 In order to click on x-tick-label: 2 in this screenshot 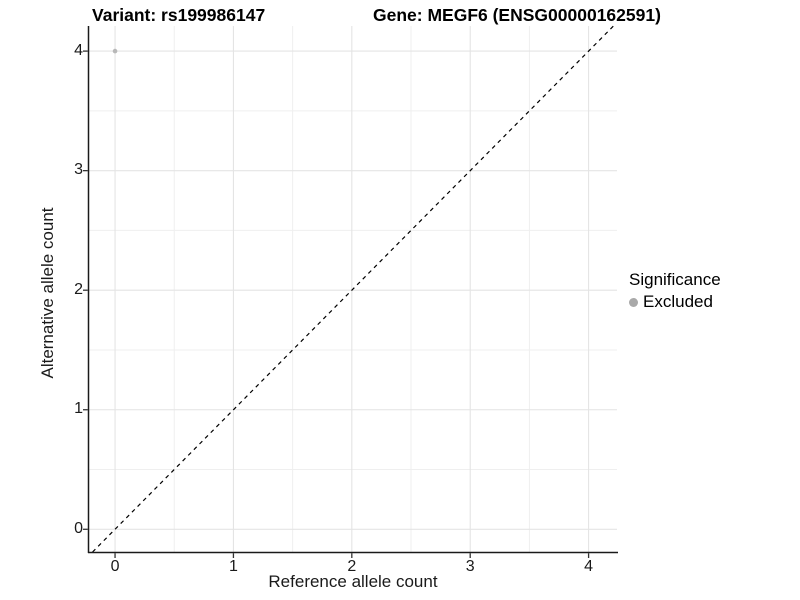, I will do `click(352, 566)`.